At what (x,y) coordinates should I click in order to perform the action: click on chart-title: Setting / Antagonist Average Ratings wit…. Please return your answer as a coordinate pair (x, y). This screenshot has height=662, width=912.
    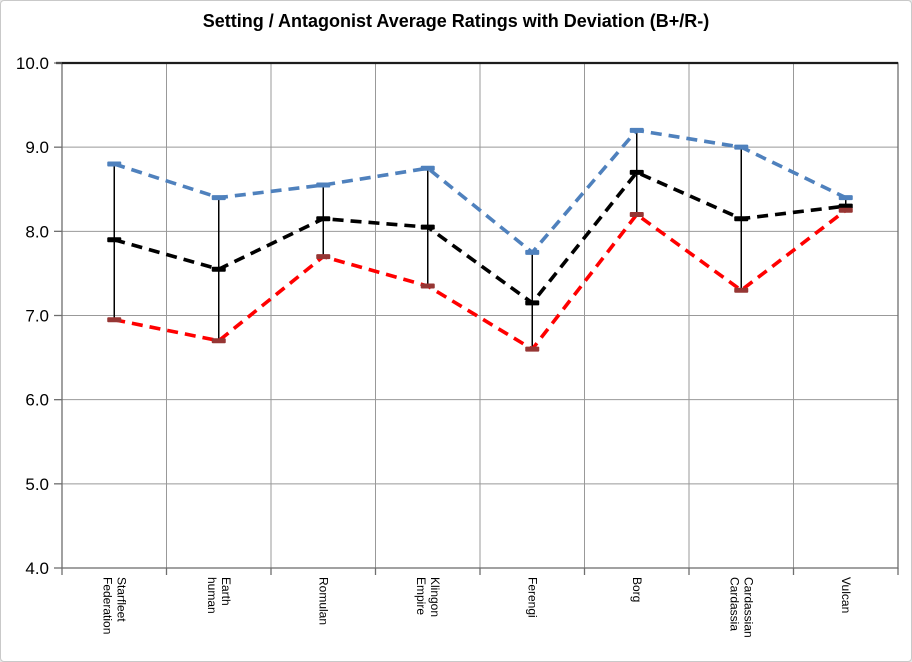
    Looking at the image, I should click on (456, 21).